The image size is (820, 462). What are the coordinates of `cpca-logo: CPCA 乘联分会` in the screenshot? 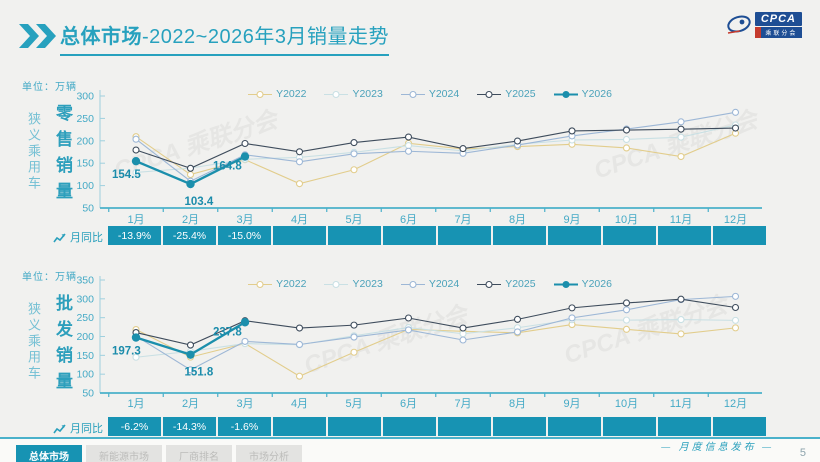 It's located at (764, 25).